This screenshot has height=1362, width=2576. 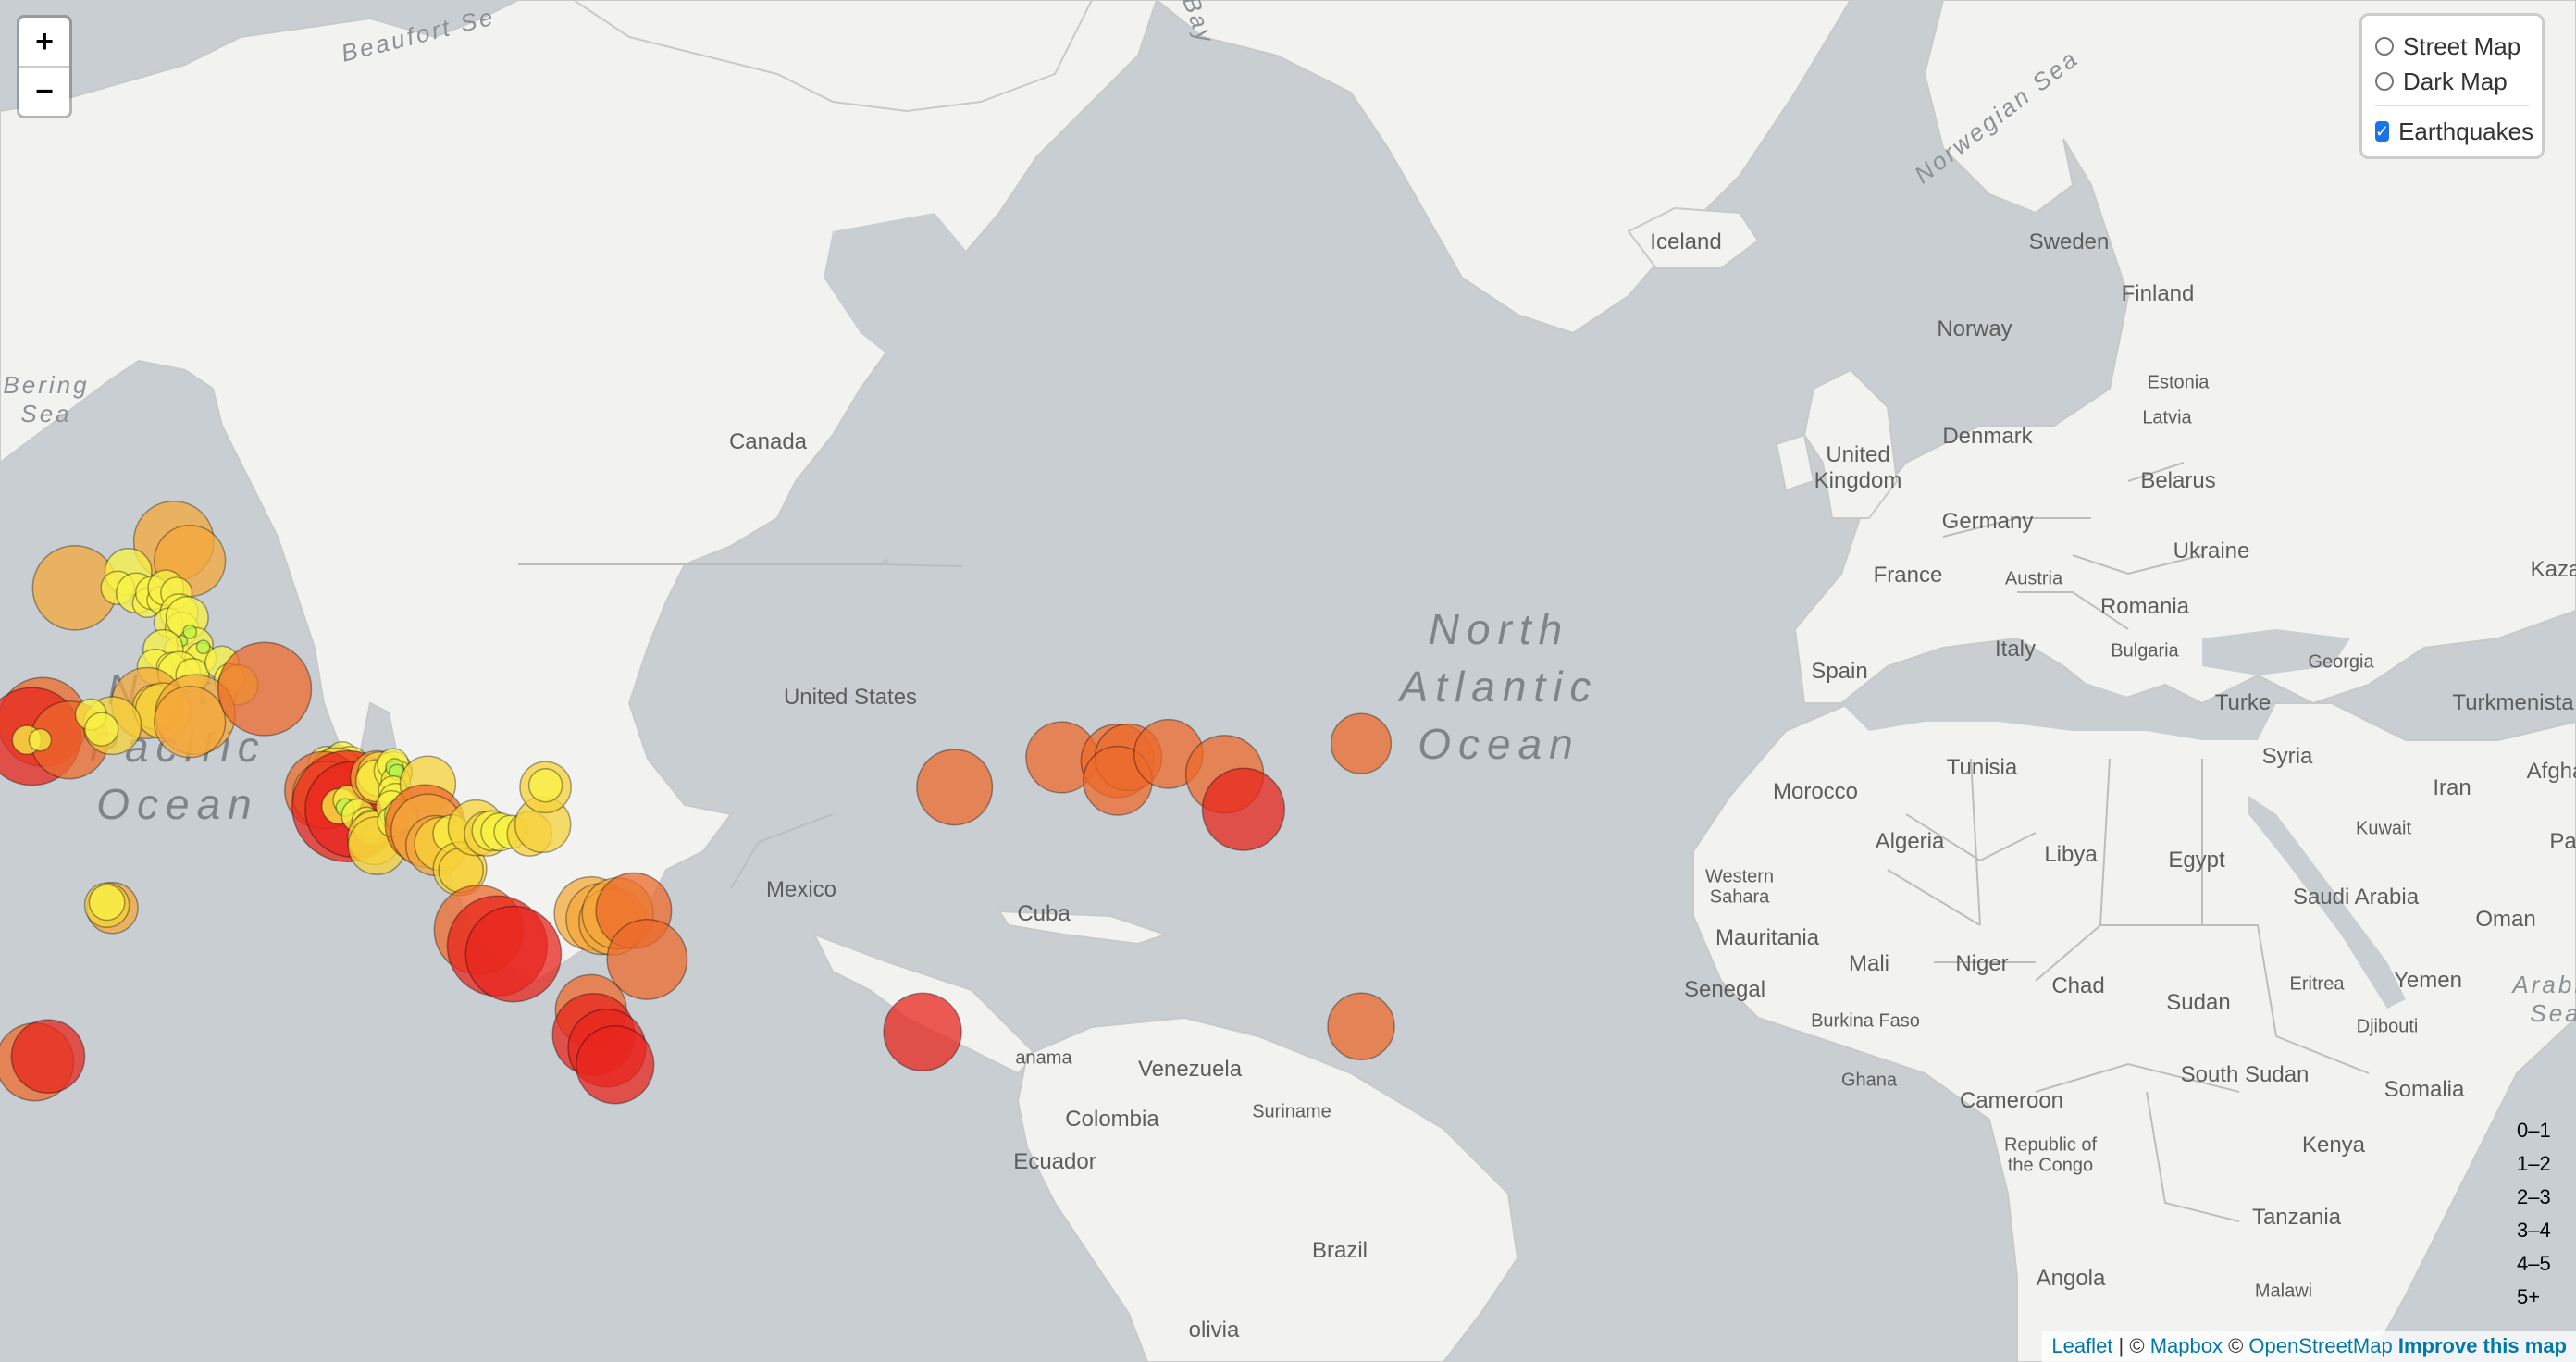 I want to click on place-label: Venezuela, so click(x=1190, y=1069).